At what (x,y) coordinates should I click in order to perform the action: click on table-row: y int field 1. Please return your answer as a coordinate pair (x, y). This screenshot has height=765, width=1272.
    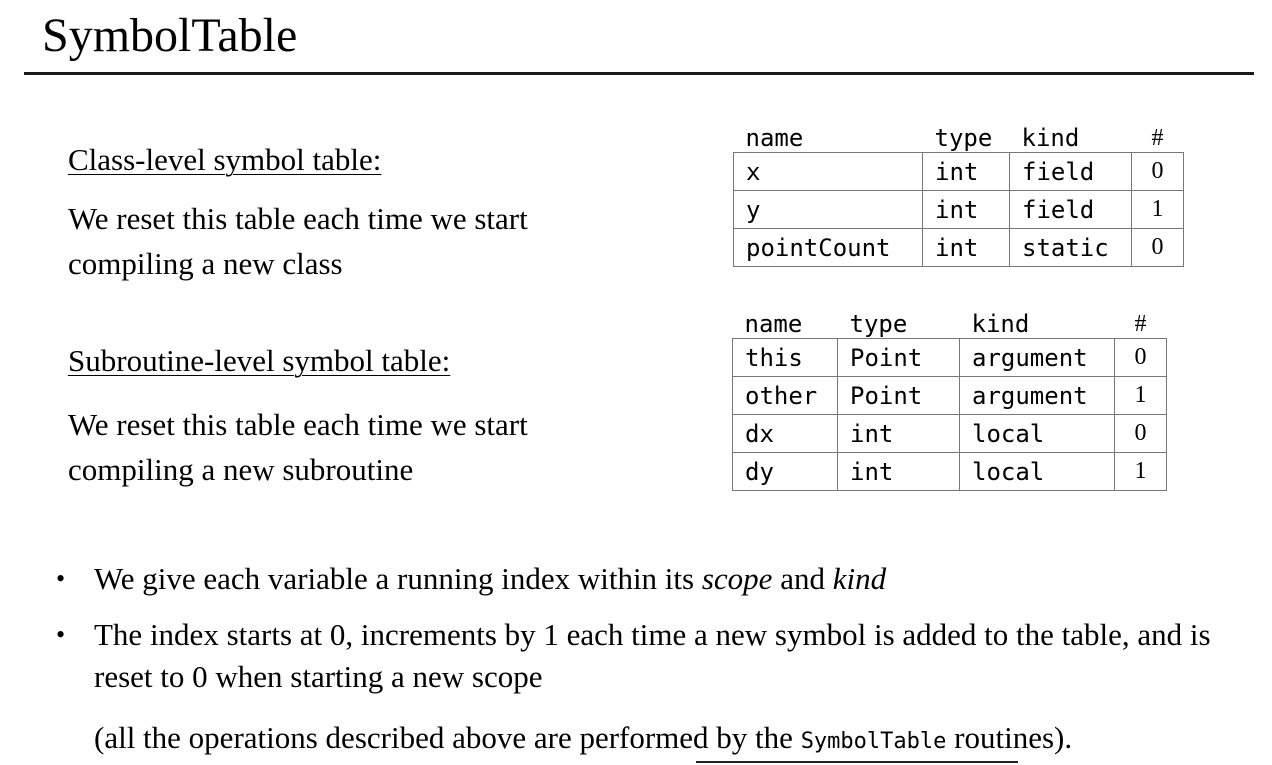
    Looking at the image, I should click on (958, 209).